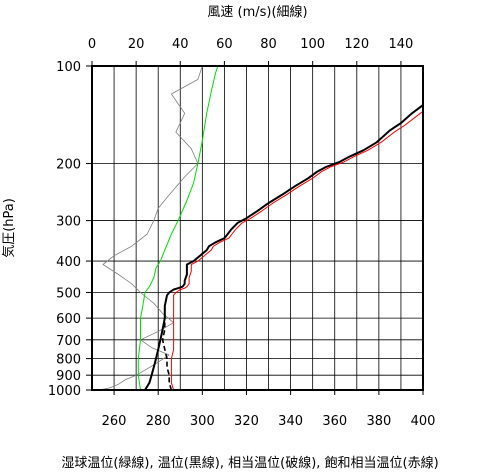  Describe the element at coordinates (68, 376) in the screenshot. I see `pressure-tick-label: 900` at that location.